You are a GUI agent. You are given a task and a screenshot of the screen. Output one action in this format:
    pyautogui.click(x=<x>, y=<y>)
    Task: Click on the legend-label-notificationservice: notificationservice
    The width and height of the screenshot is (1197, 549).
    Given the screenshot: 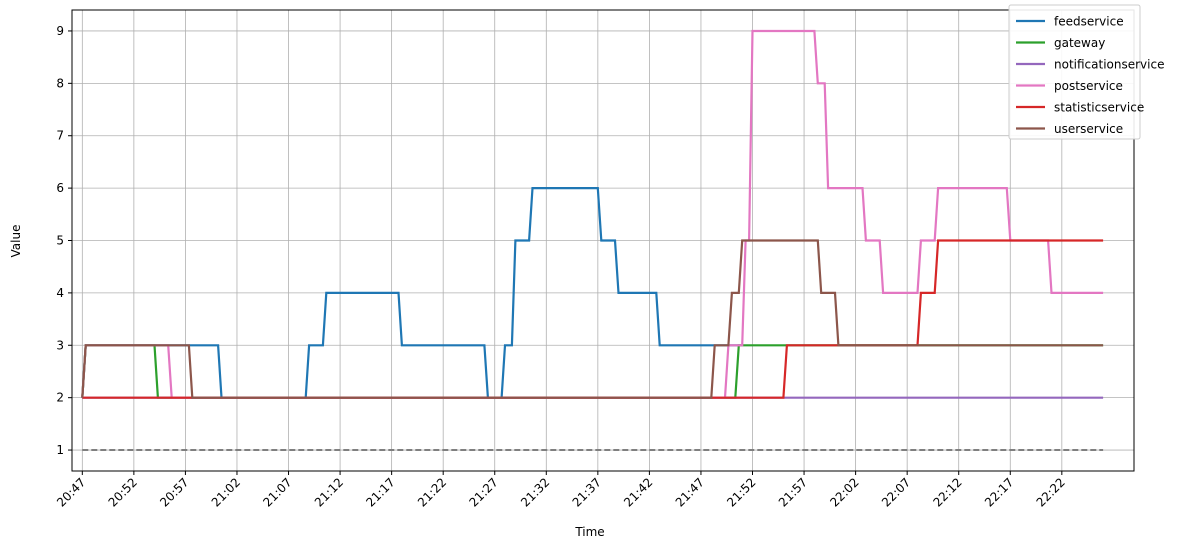 What is the action you would take?
    pyautogui.click(x=1109, y=65)
    